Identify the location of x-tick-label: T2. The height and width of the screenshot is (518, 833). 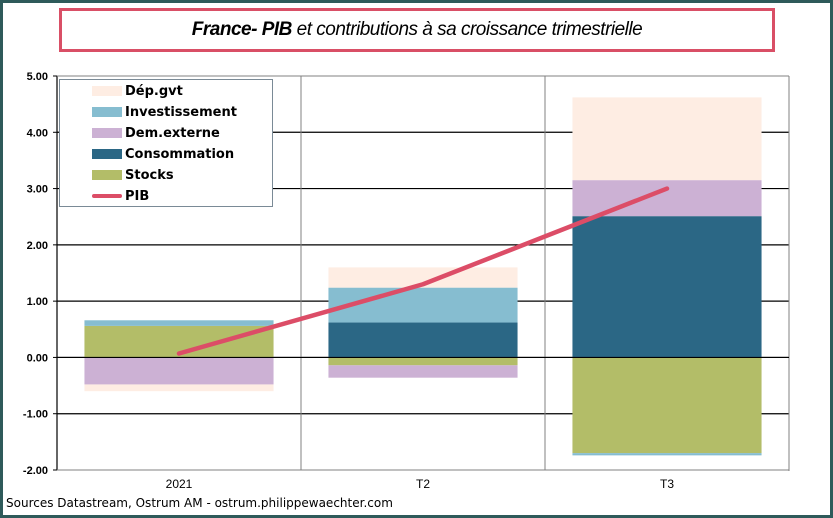
(423, 484).